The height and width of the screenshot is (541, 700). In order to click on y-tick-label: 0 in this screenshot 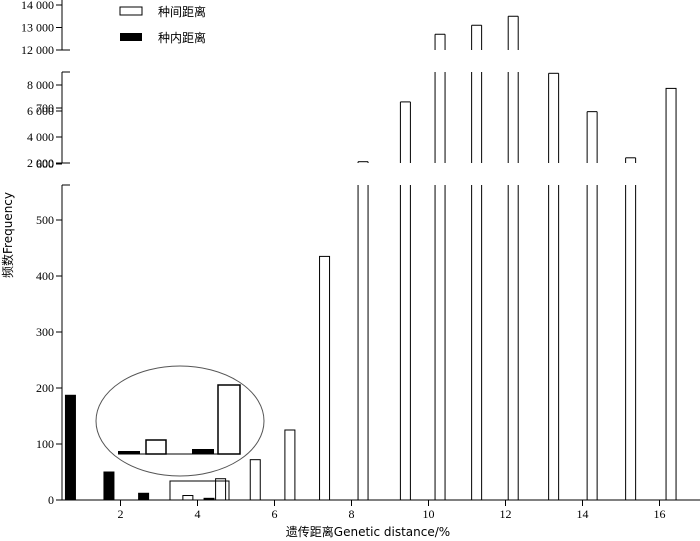, I will do `click(51, 500)`.